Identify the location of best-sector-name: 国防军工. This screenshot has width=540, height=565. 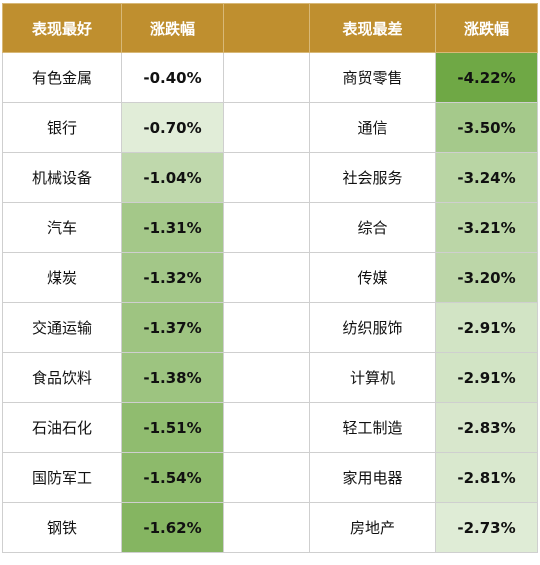
(62, 477).